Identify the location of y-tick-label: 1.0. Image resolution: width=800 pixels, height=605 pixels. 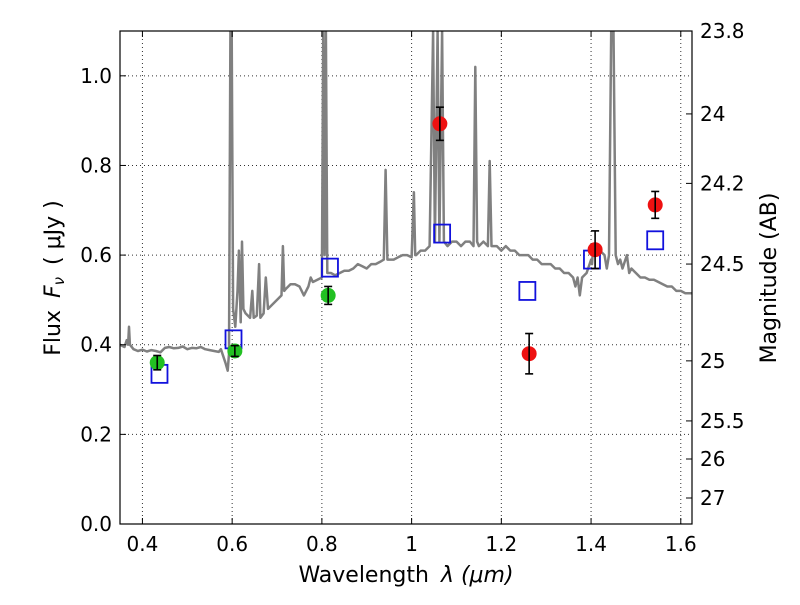
(96, 76).